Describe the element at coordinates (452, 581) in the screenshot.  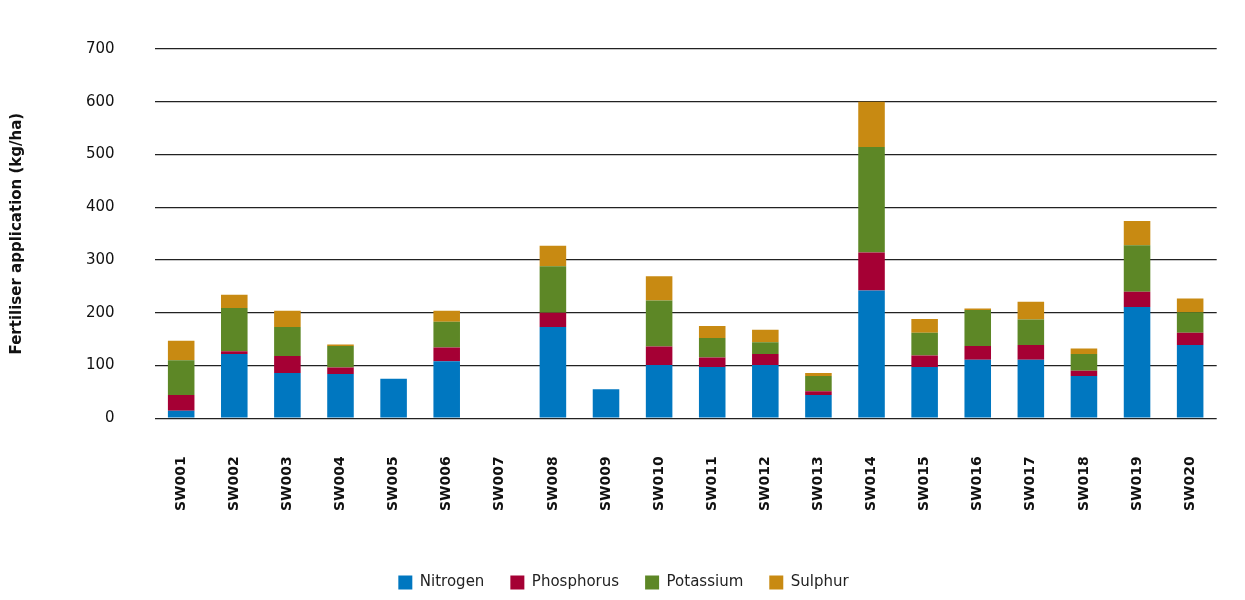
I see `legend-label: Nitrogen` at that location.